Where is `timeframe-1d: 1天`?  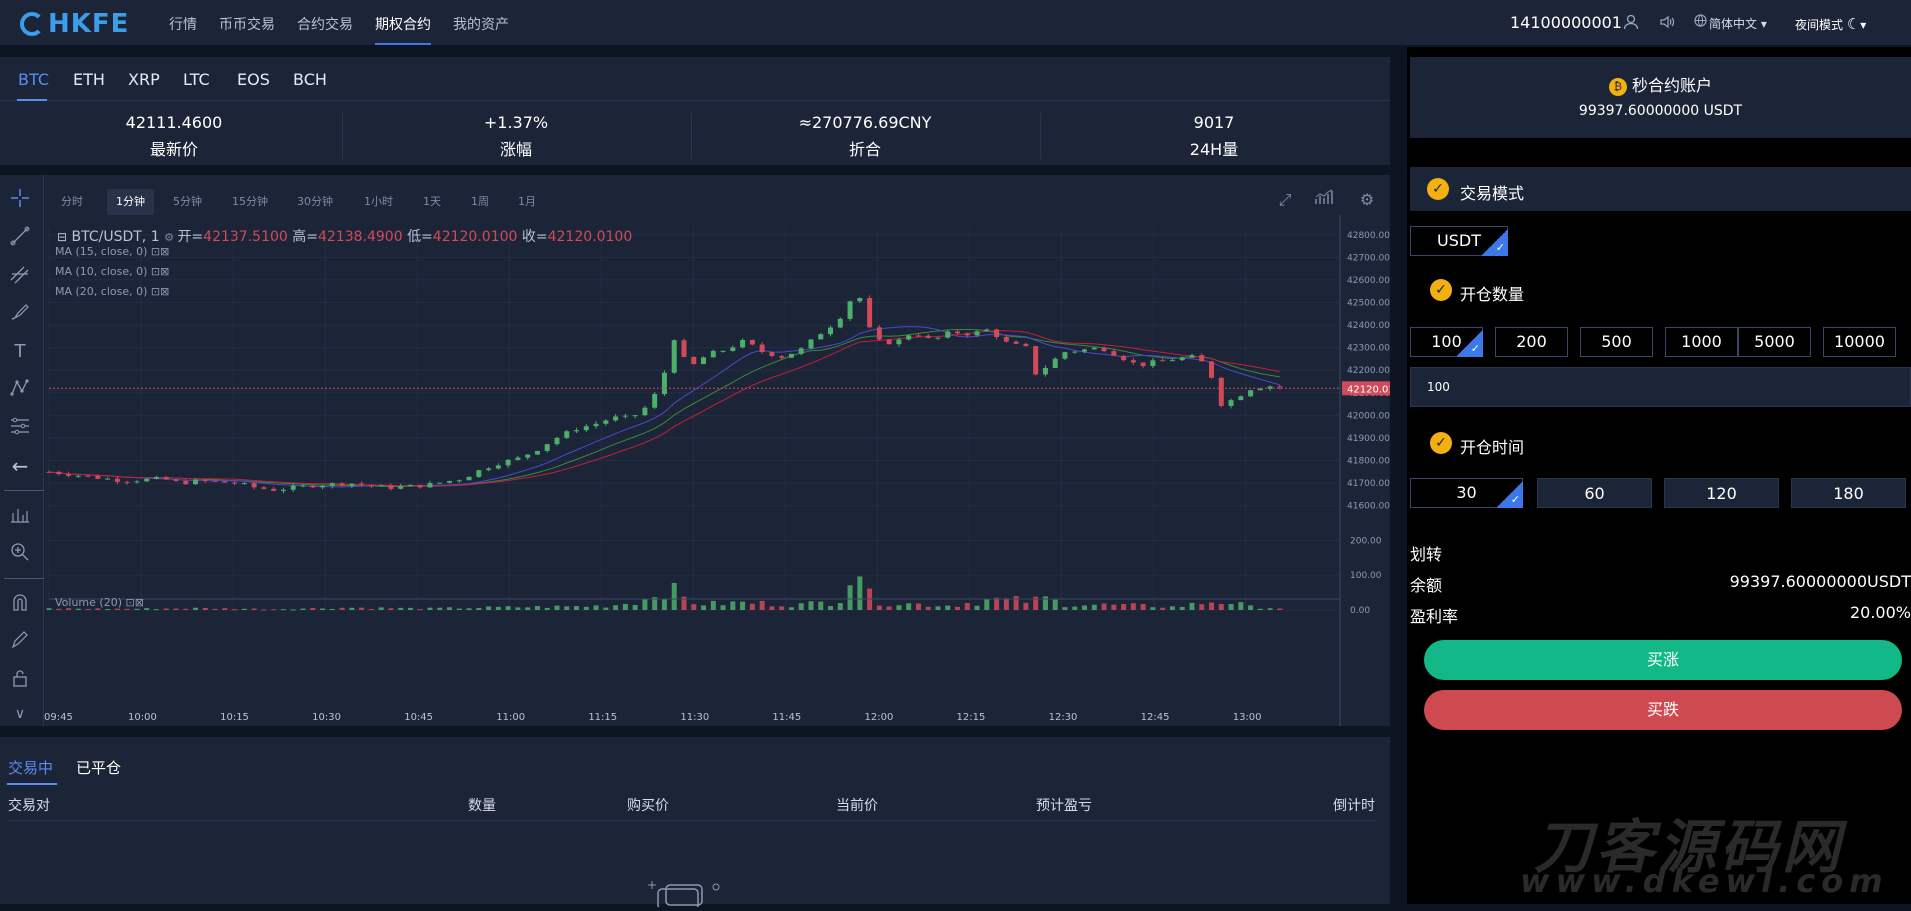
timeframe-1d: 1天 is located at coordinates (432, 201).